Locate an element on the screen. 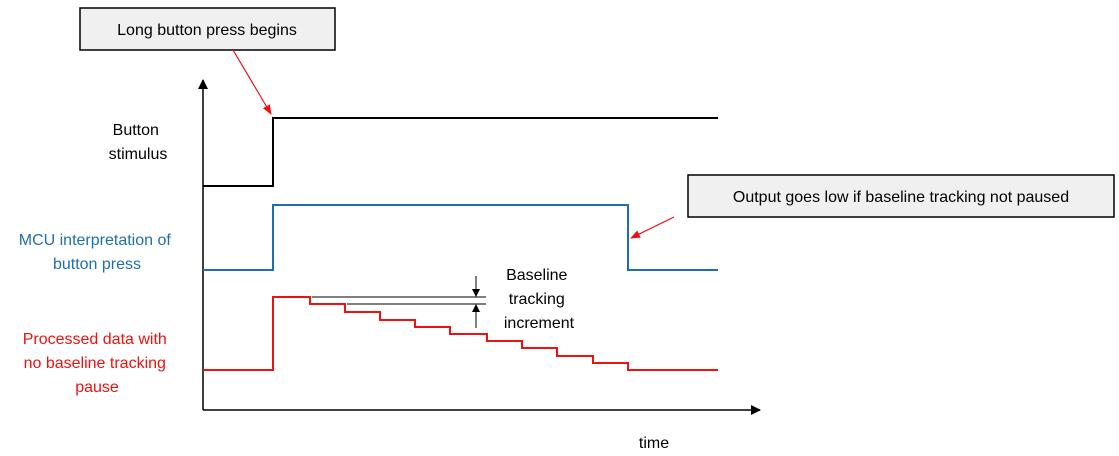  press-begins-callout-text: Long button press begins is located at coordinates (207, 30).